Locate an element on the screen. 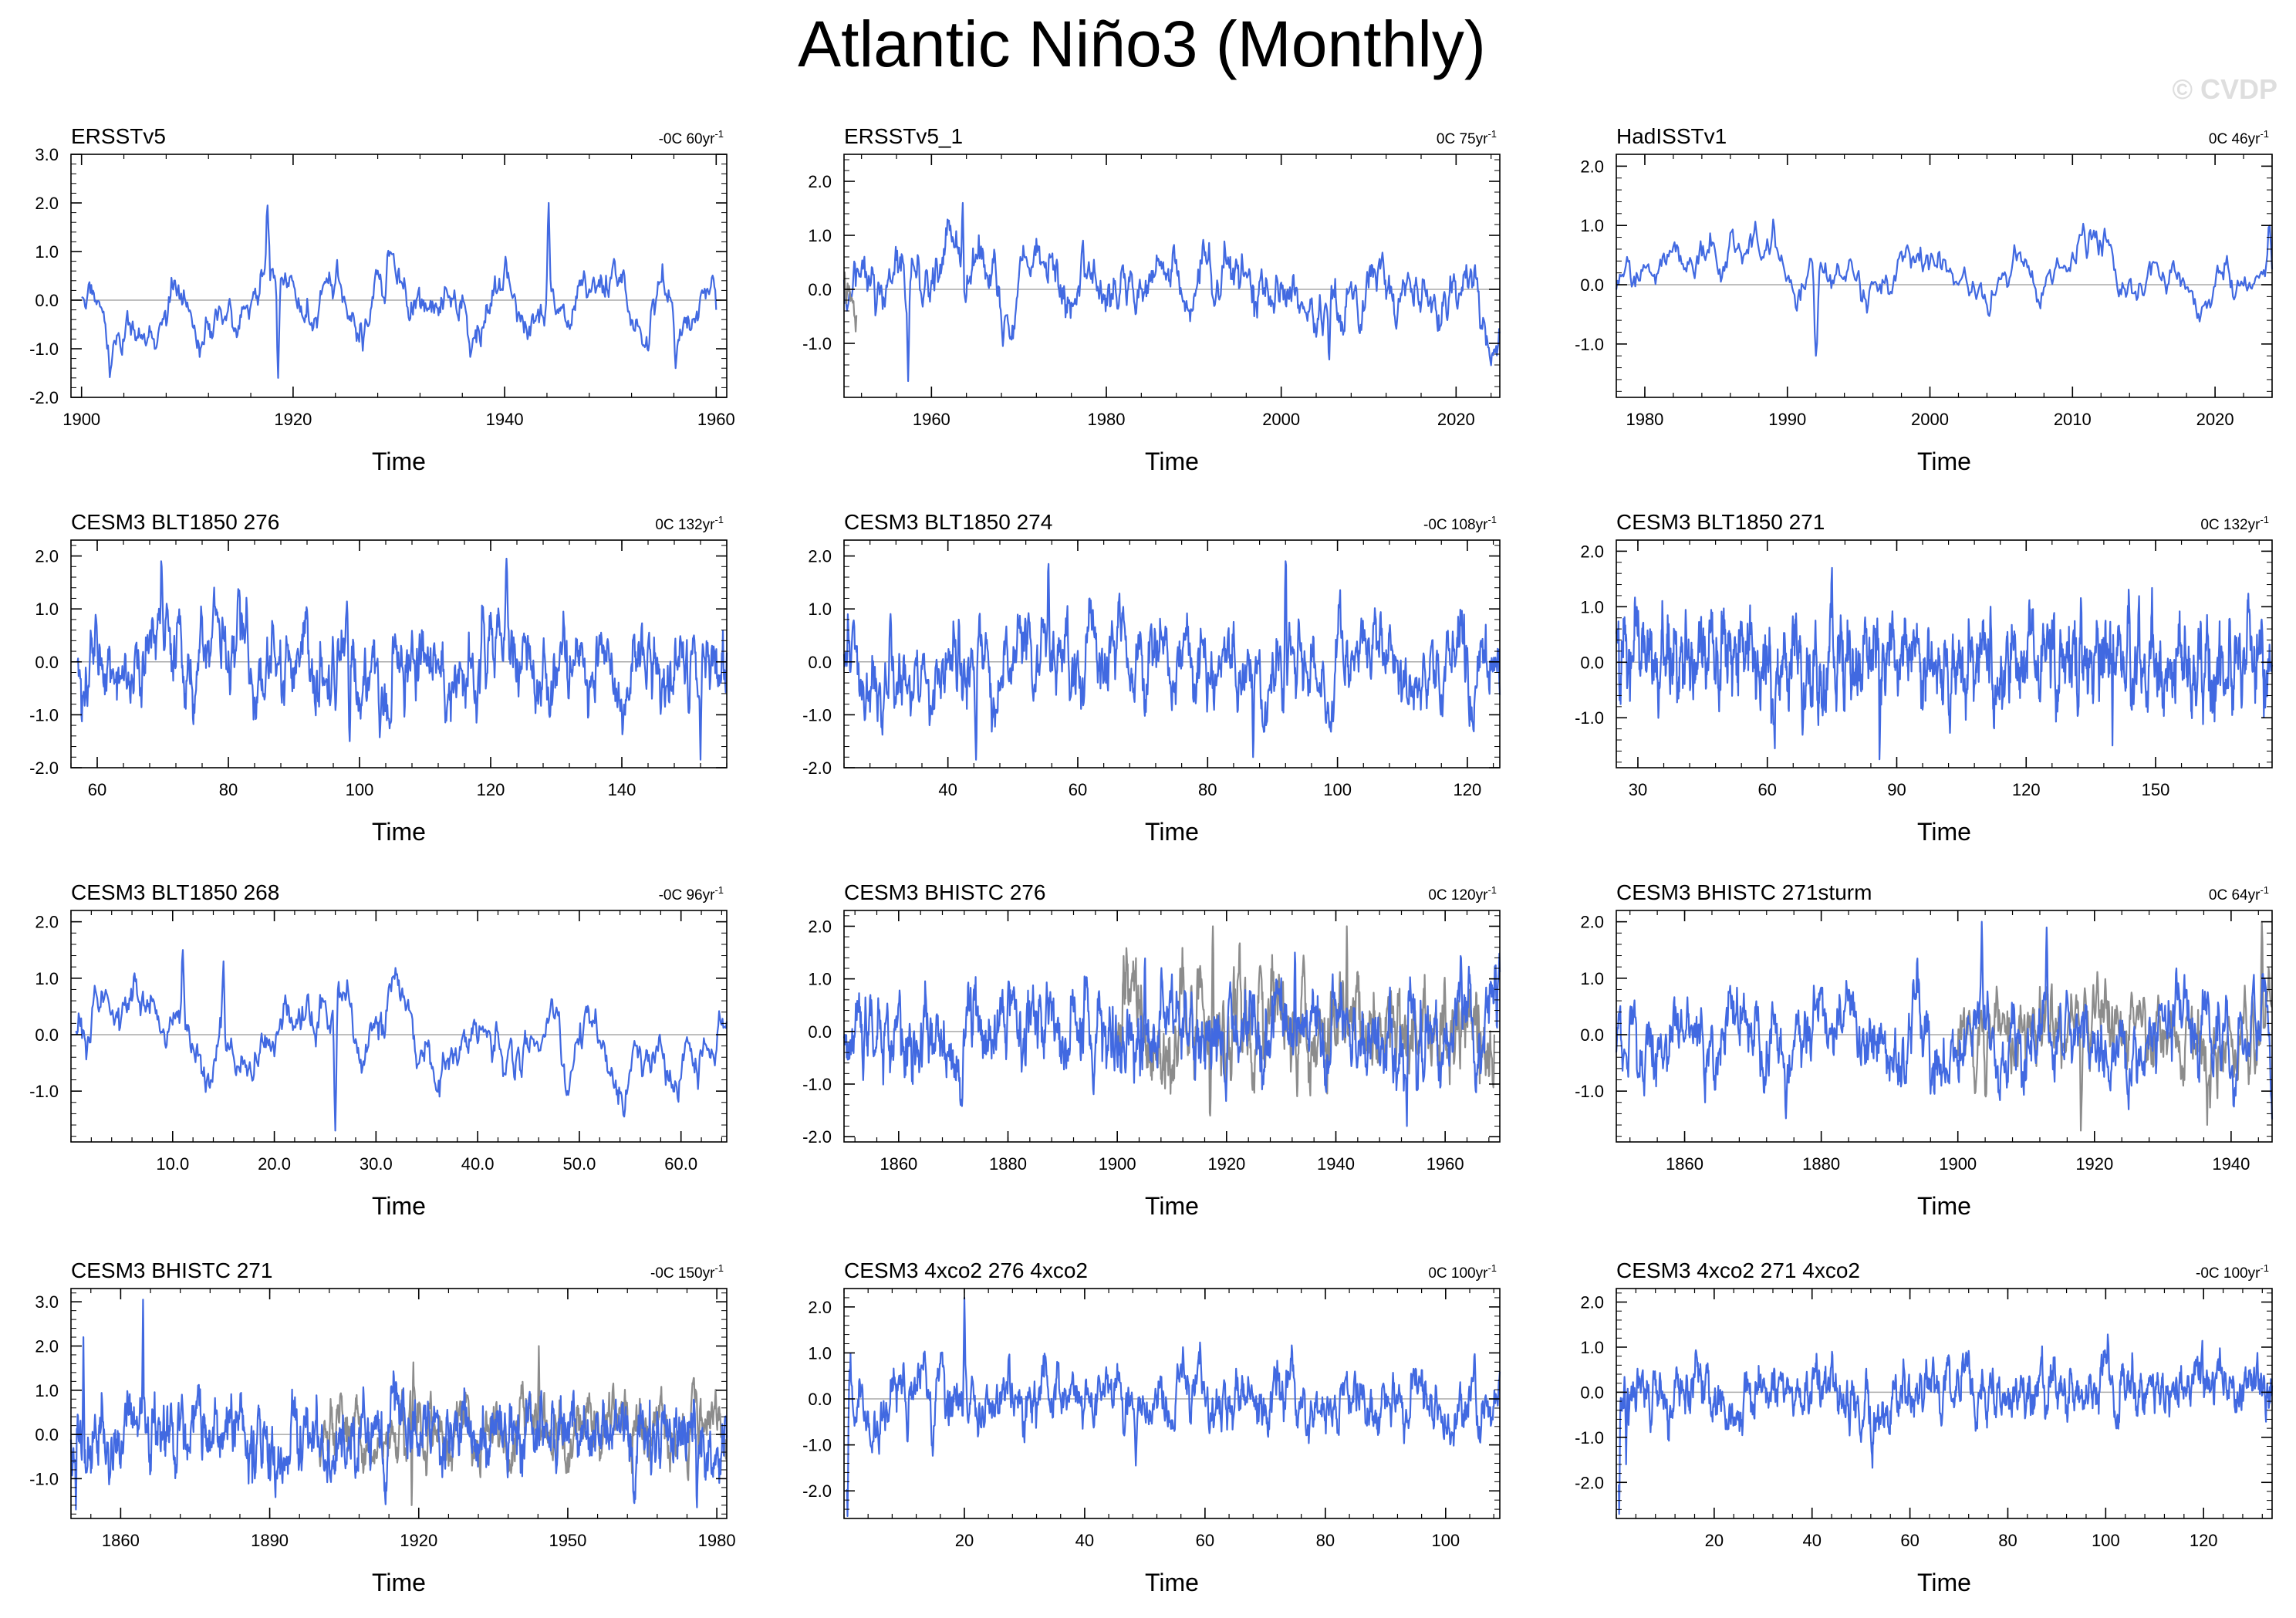 The width and height of the screenshot is (2296, 1618). x-tick-label: 150 is located at coordinates (2156, 790).